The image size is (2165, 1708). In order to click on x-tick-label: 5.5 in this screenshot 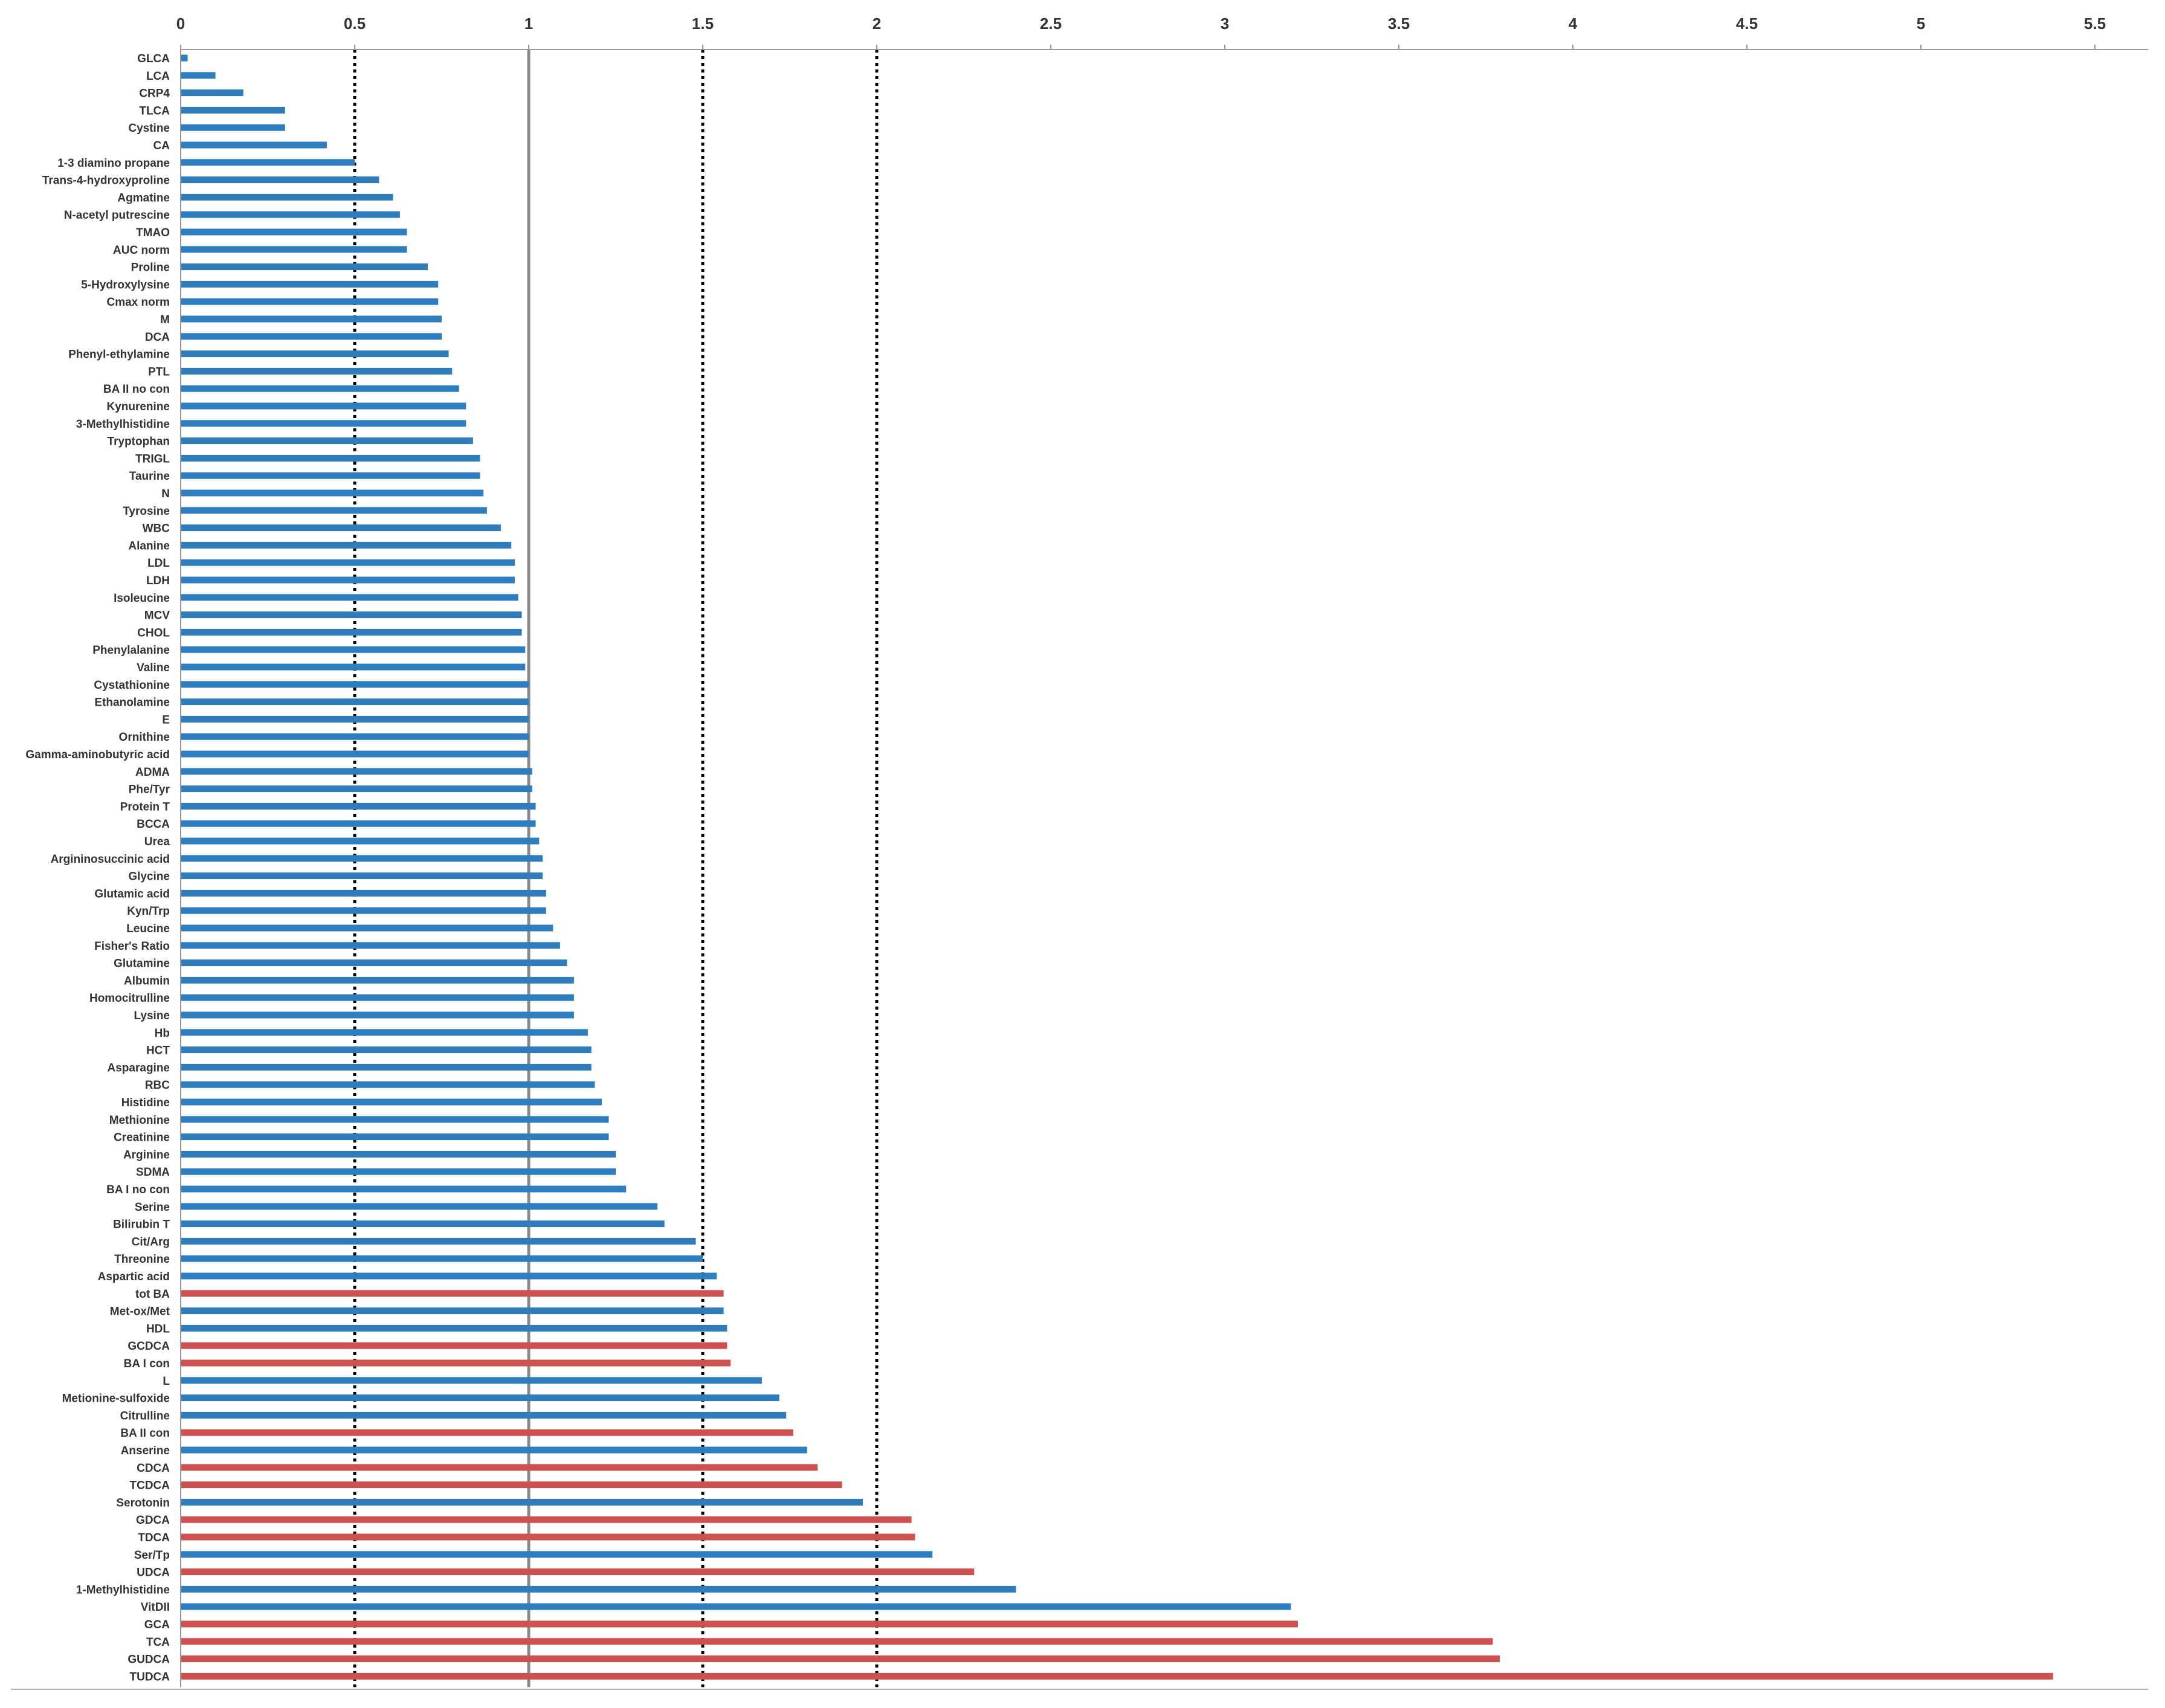, I will do `click(2095, 24)`.